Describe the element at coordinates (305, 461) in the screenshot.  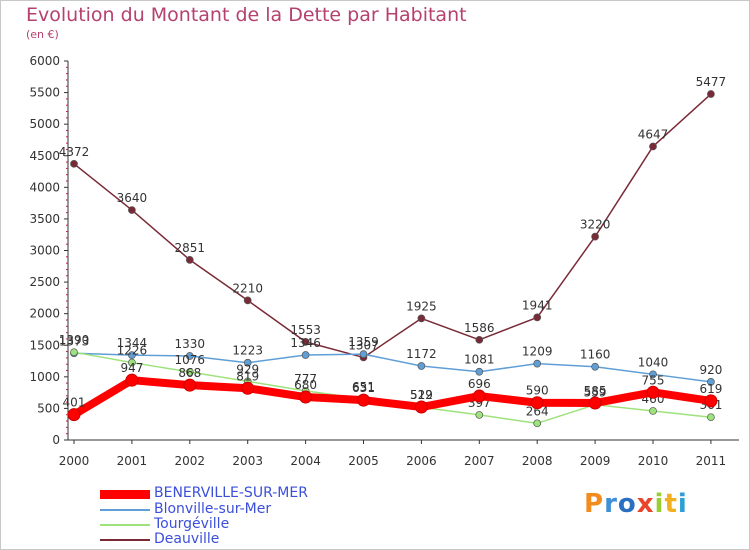
I see `x-tick-label: 2004` at that location.